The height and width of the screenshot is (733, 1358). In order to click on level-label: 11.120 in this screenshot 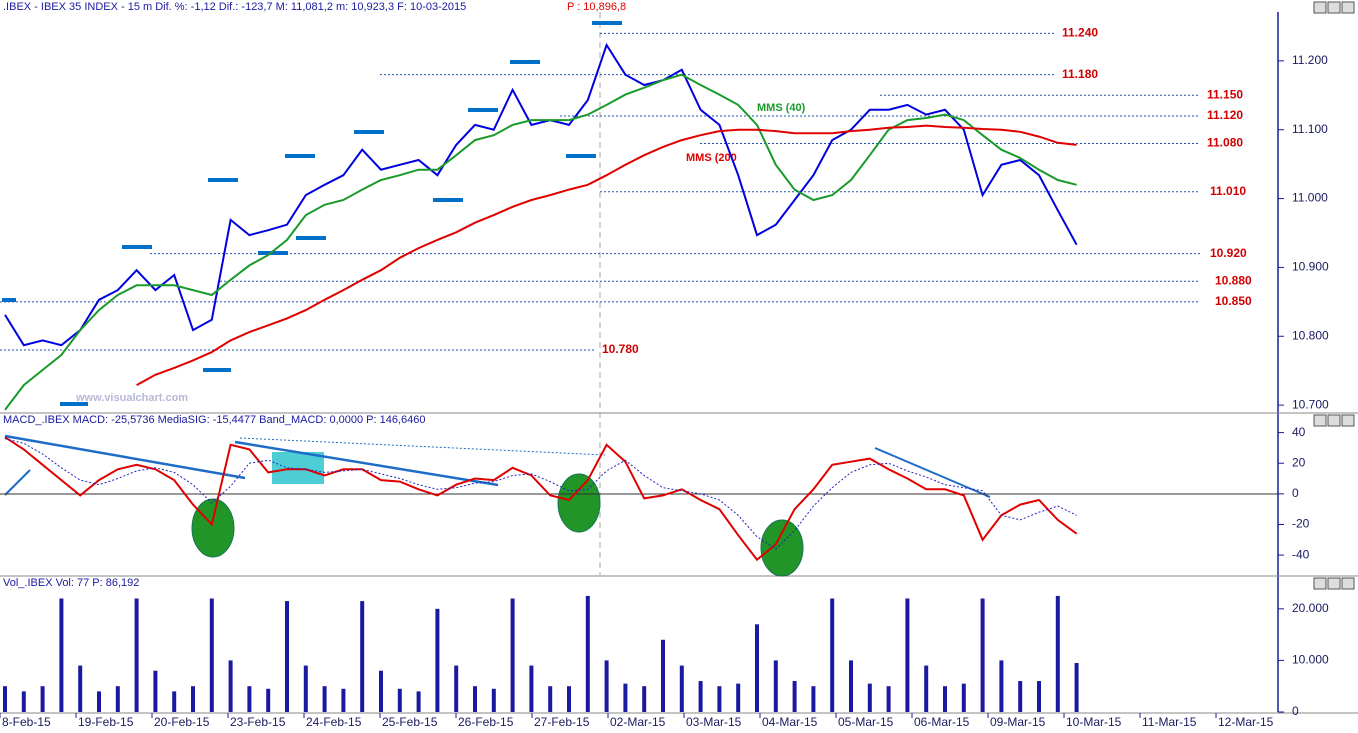, I will do `click(1225, 115)`.